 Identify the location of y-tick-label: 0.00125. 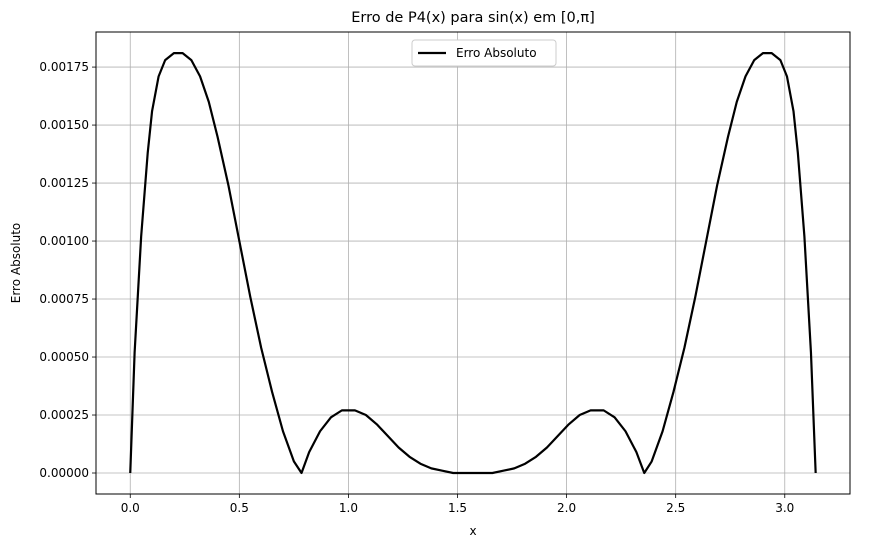
(64, 183).